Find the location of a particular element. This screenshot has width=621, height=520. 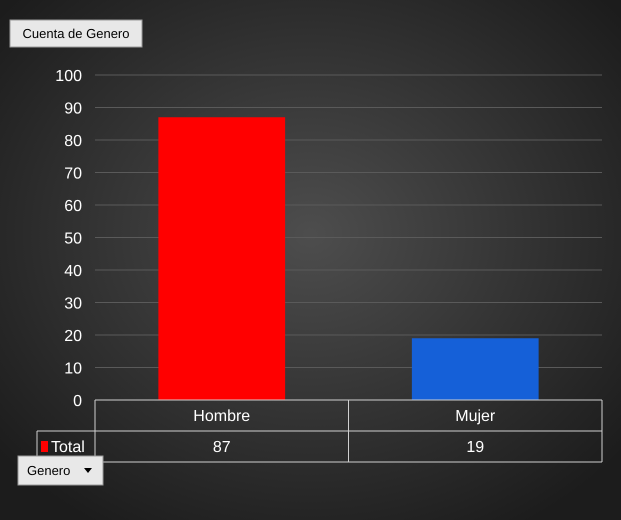

y-tick-label: 70 is located at coordinates (73, 174).